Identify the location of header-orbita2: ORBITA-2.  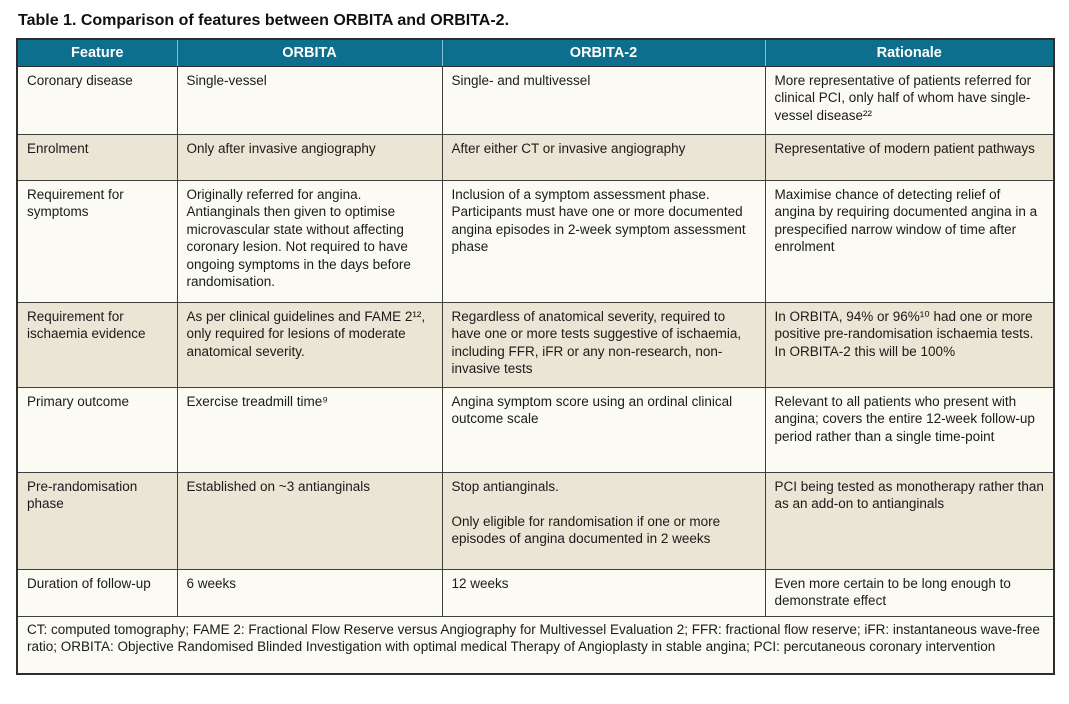
(604, 53).